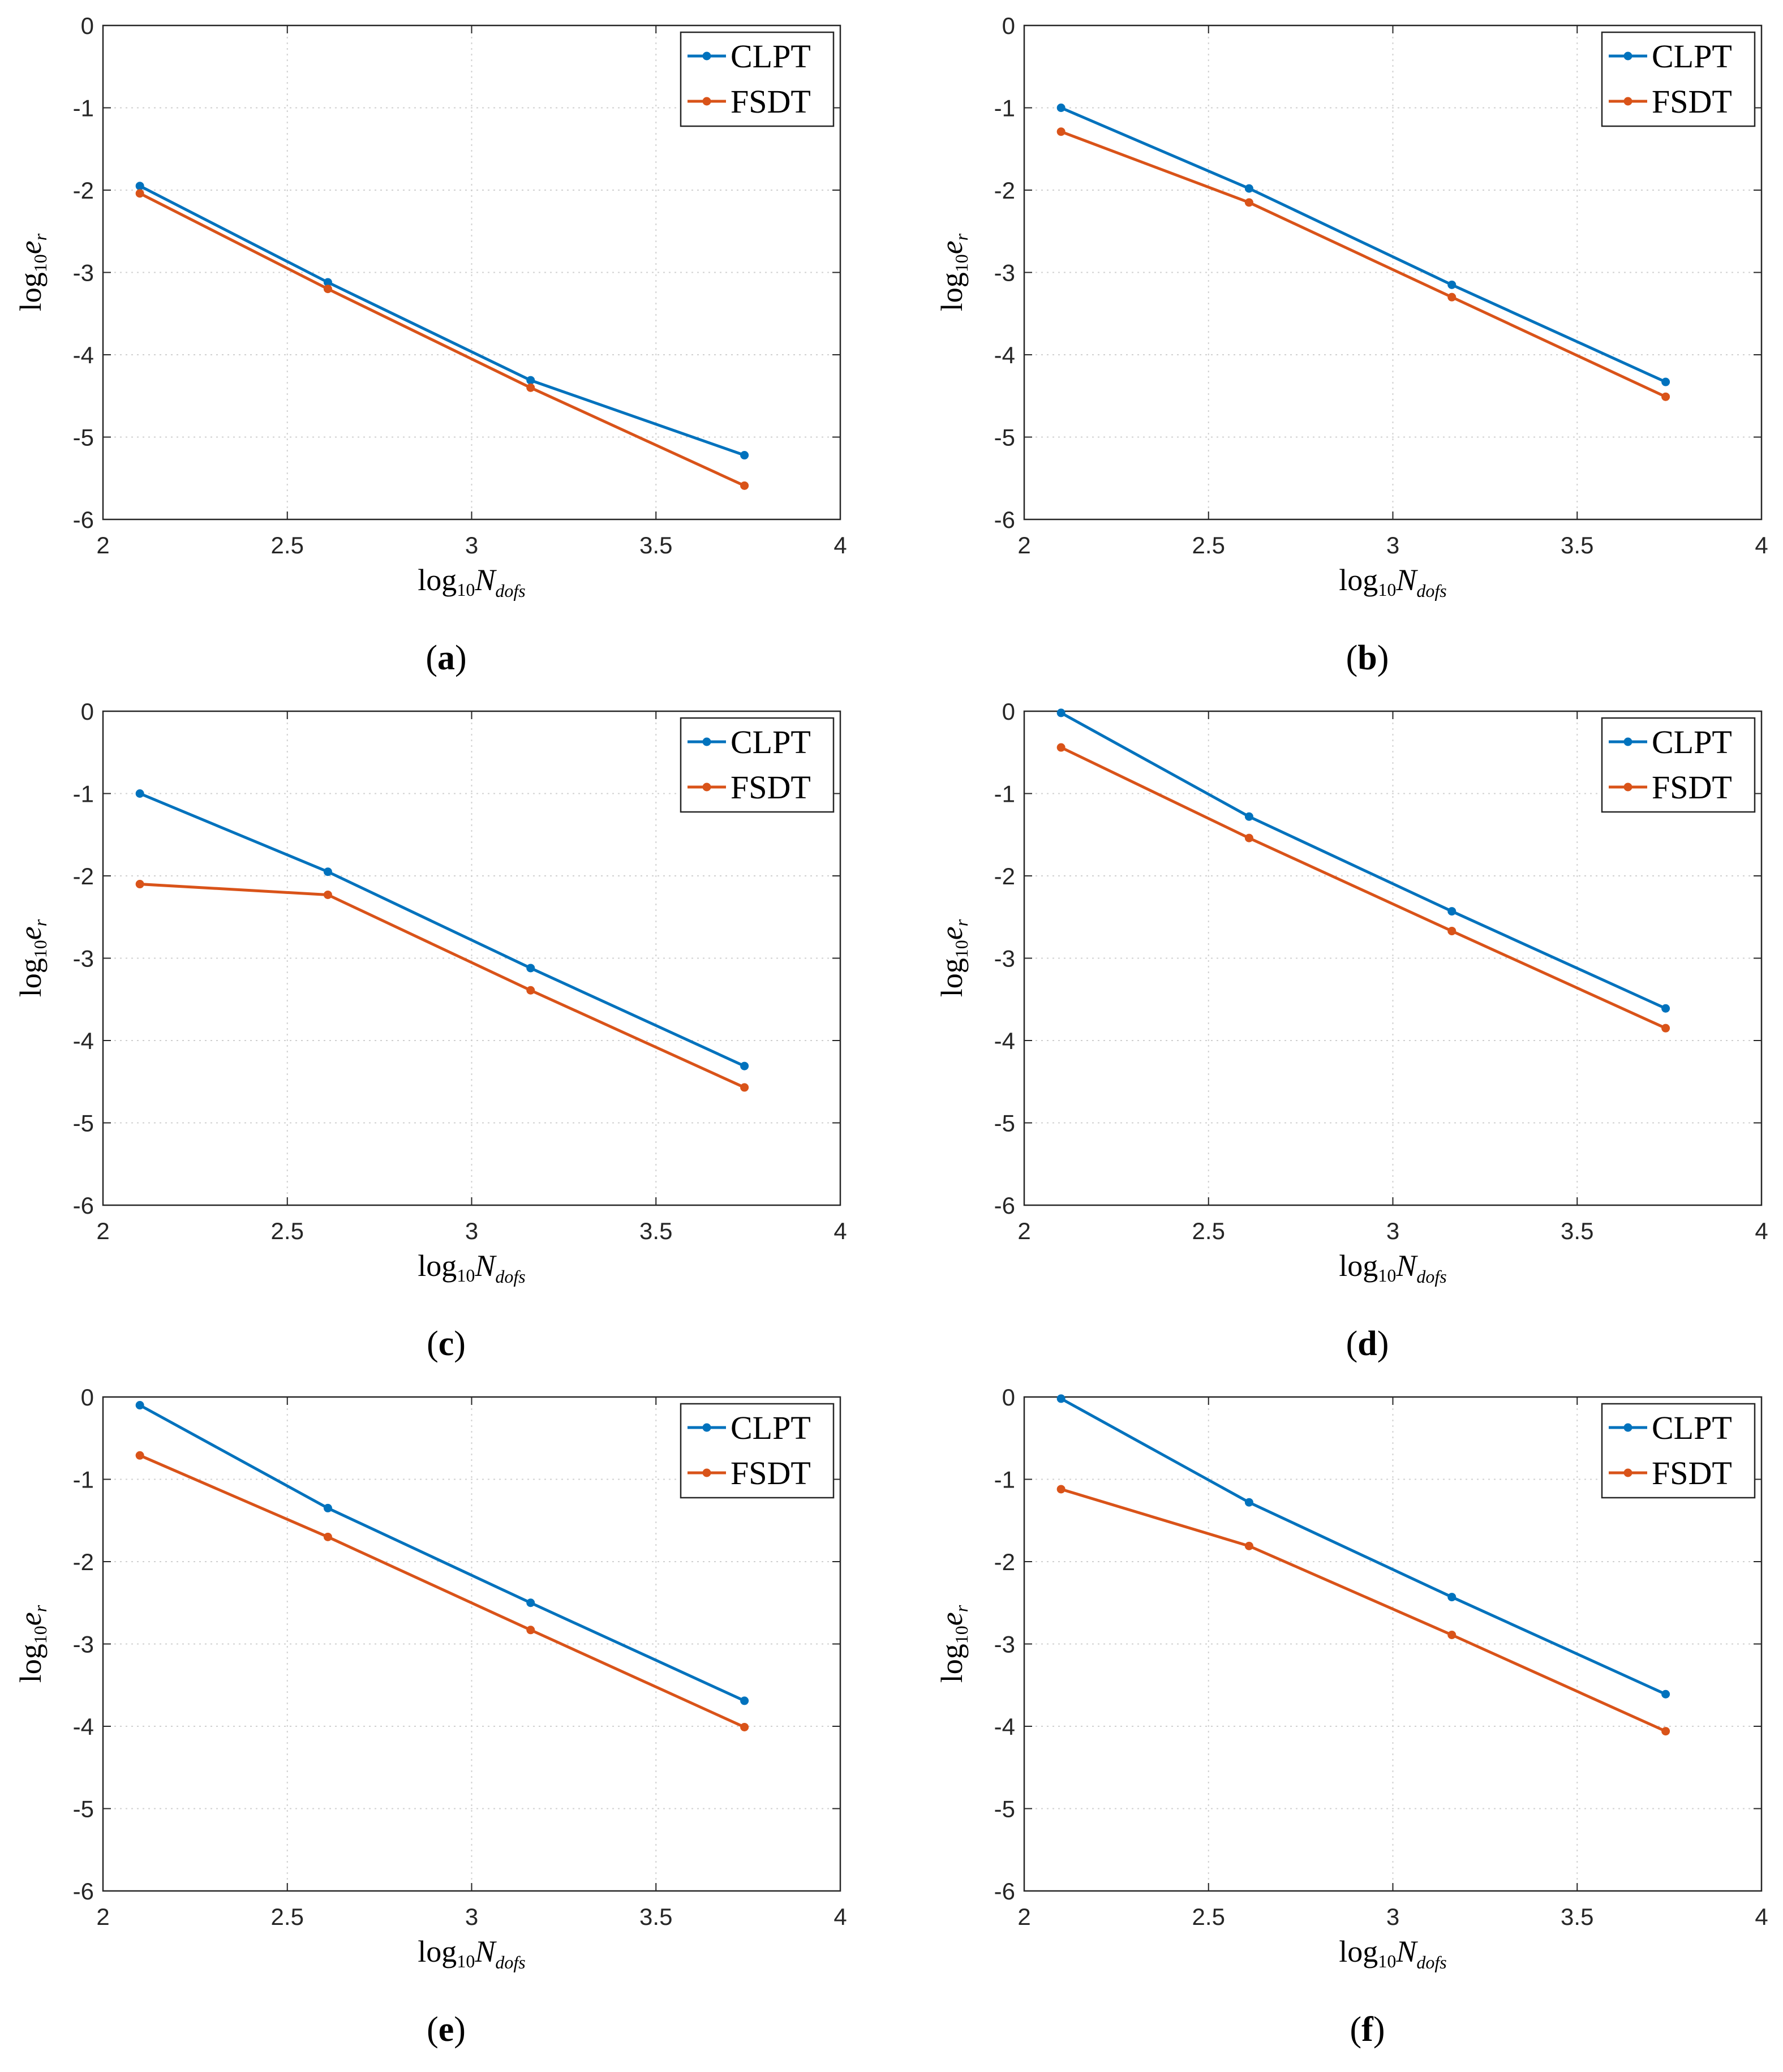 This screenshot has width=1783, height=2072. What do you see at coordinates (840, 545) in the screenshot?
I see `x-tick-label: 4` at bounding box center [840, 545].